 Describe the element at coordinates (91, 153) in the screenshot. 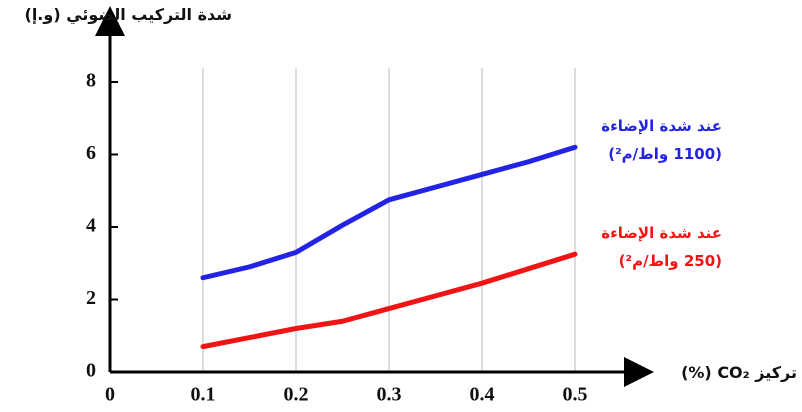

I see `y-tick-label: 6` at that location.